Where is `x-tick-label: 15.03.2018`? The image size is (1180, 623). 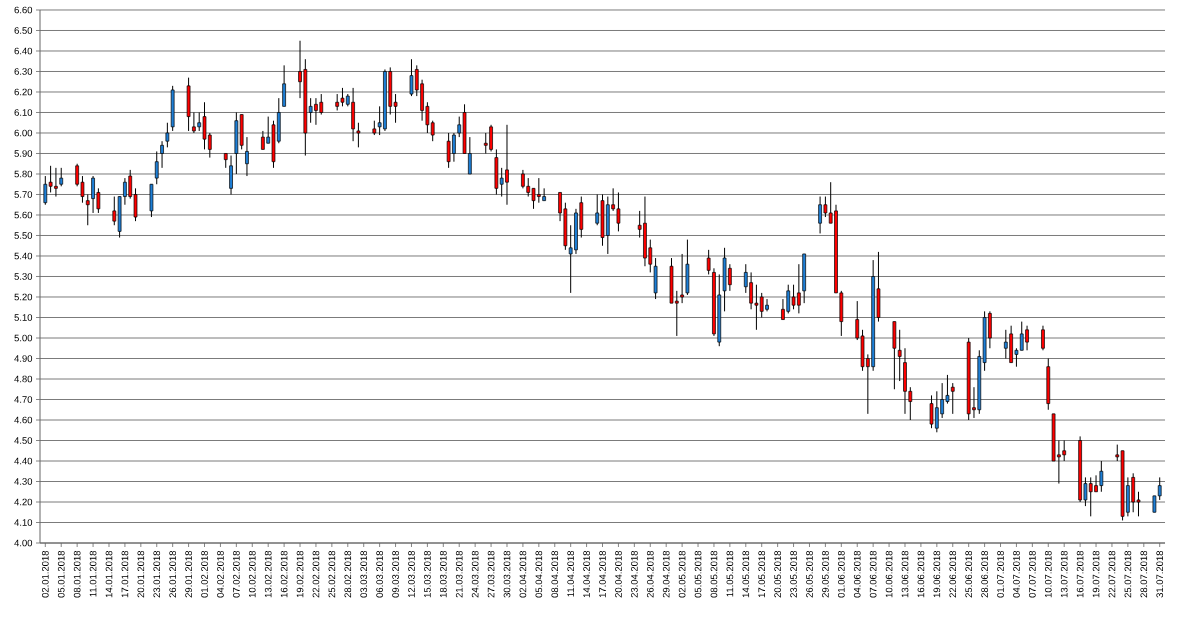 x-tick-label: 15.03.2018 is located at coordinates (427, 574).